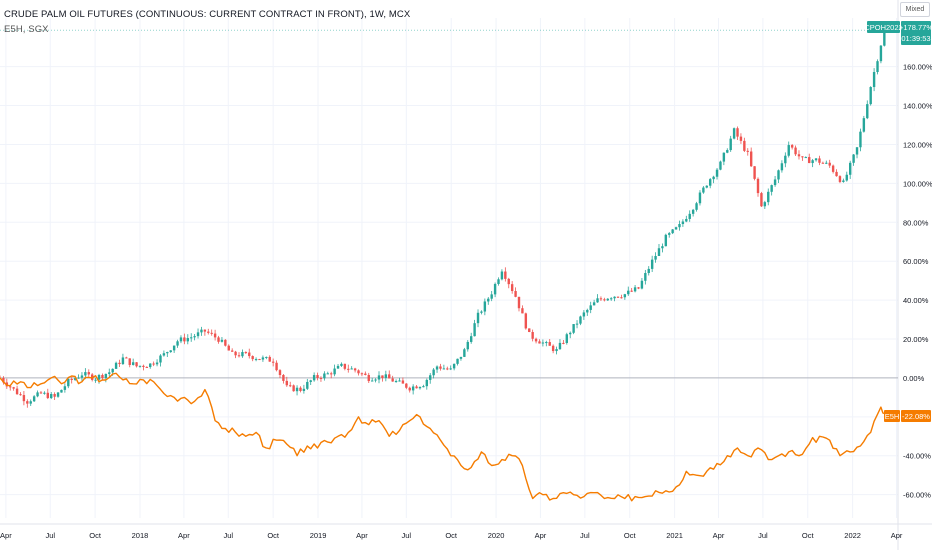 Image resolution: width=932 pixels, height=550 pixels. Describe the element at coordinates (318, 535) in the screenshot. I see `x-tick-label: 2019` at that location.